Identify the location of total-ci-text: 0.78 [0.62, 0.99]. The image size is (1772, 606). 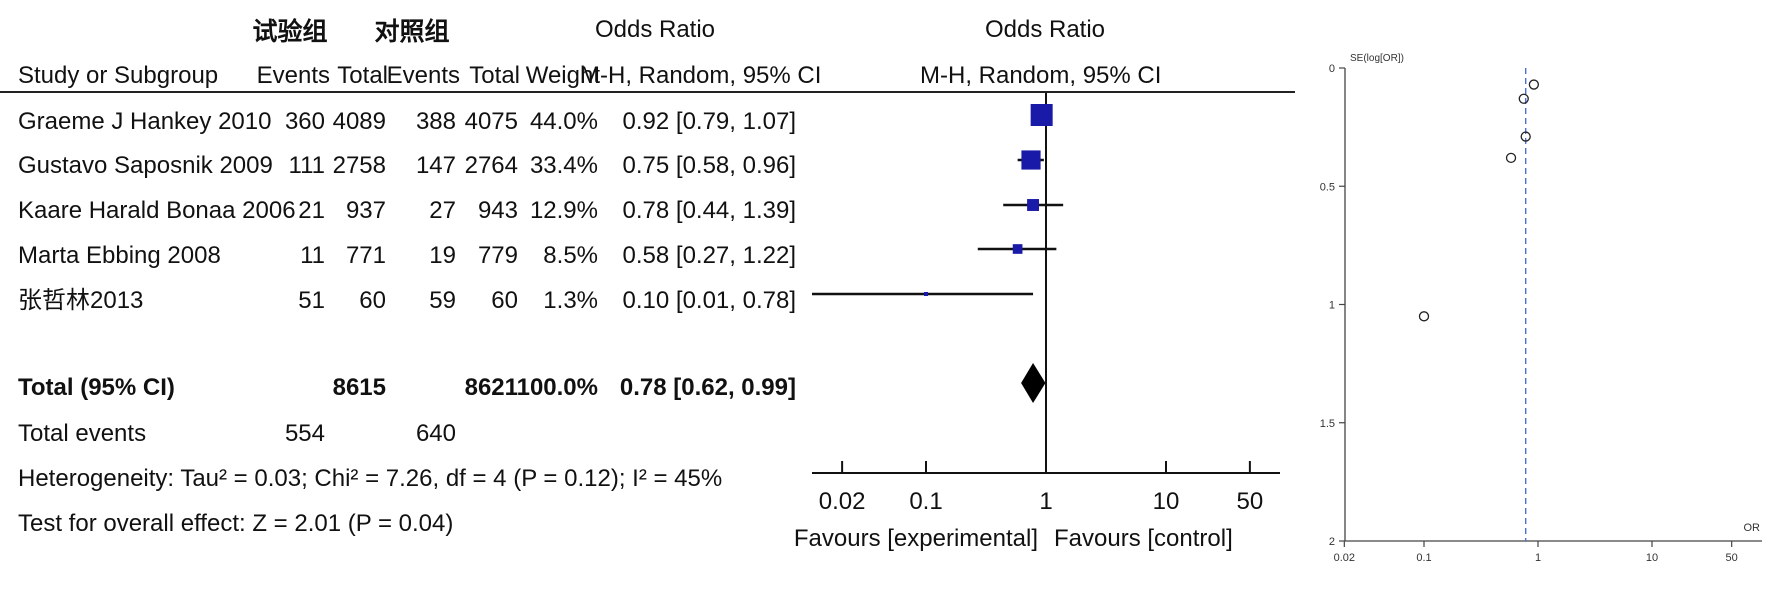
(707, 387).